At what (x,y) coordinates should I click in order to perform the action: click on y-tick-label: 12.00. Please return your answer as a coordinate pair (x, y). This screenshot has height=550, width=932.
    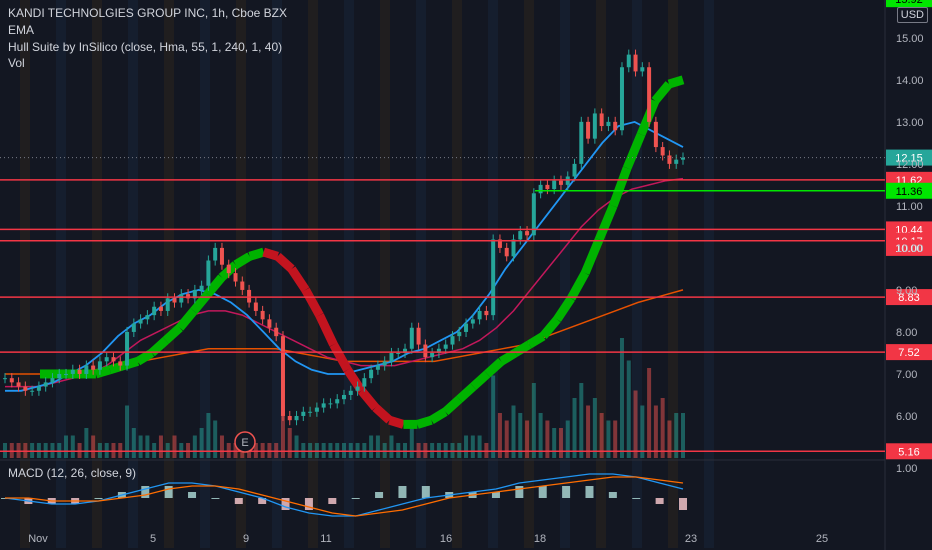
    Looking at the image, I should click on (910, 165).